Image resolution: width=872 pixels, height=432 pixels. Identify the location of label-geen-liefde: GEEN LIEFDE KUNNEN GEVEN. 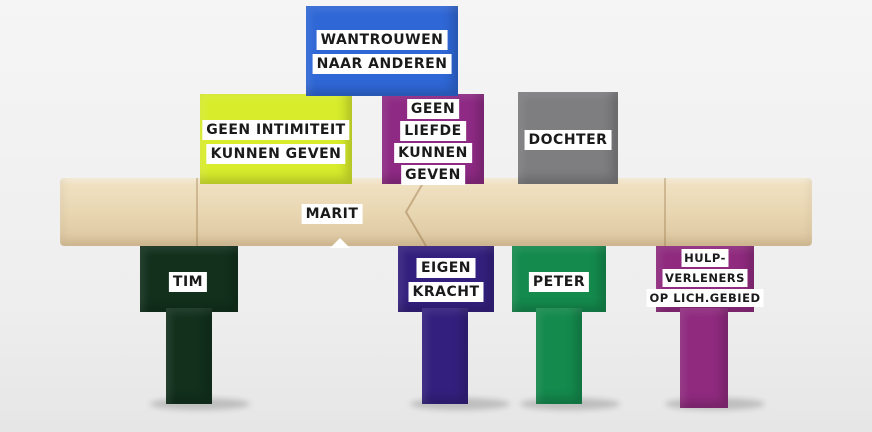
(433, 142).